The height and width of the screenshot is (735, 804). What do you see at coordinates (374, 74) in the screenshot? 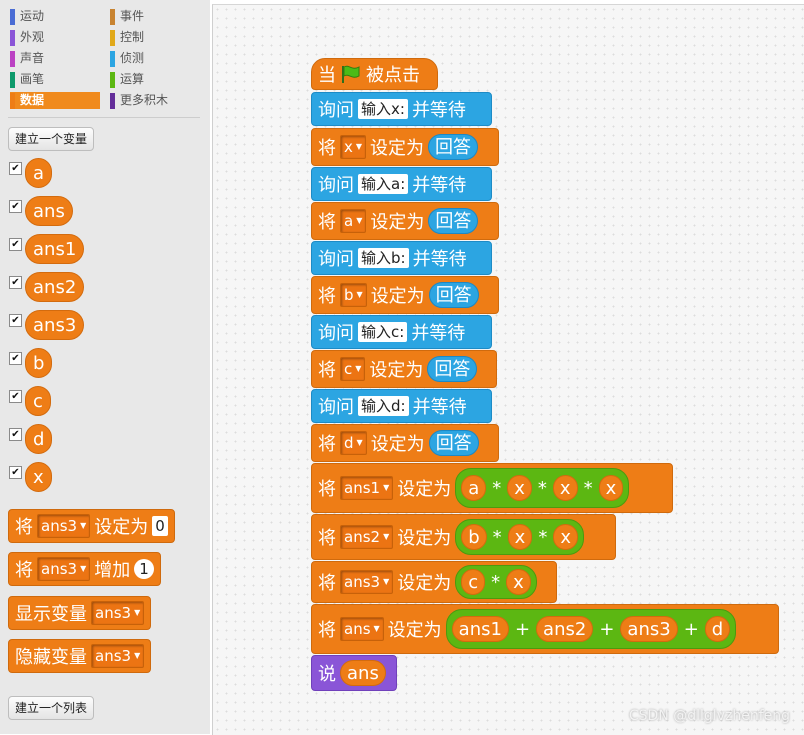
I see `when-flag-clicked-block: 当 被点击` at bounding box center [374, 74].